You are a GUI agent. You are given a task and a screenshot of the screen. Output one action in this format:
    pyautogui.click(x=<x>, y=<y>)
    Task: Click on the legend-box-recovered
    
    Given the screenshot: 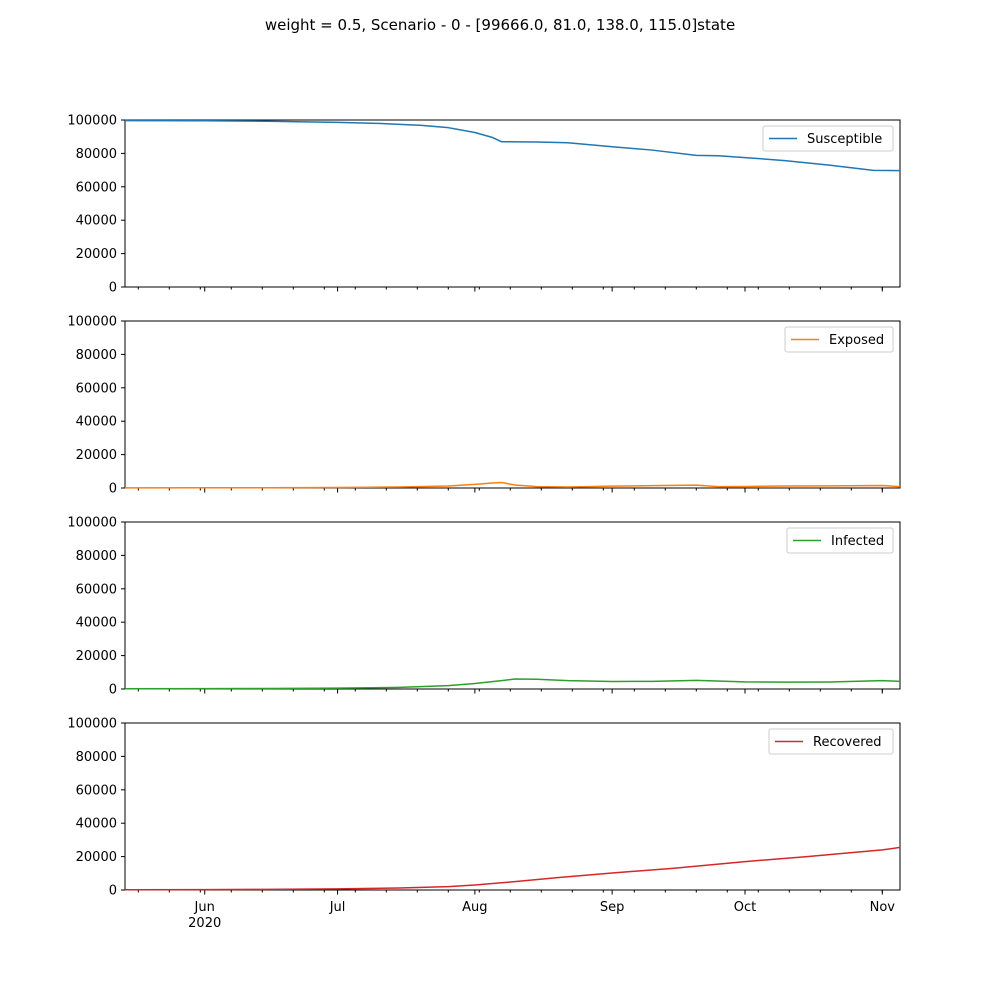 What is the action you would take?
    pyautogui.click(x=831, y=741)
    